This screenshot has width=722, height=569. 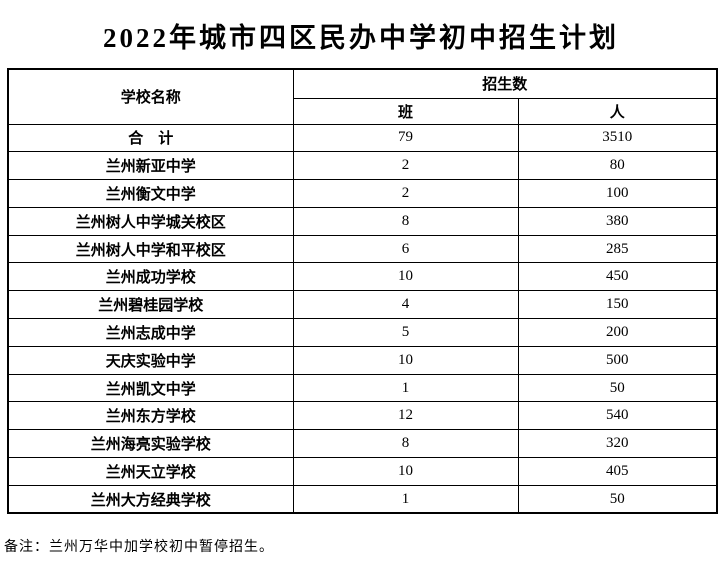 What do you see at coordinates (405, 249) in the screenshot?
I see `classes-cell: 6` at bounding box center [405, 249].